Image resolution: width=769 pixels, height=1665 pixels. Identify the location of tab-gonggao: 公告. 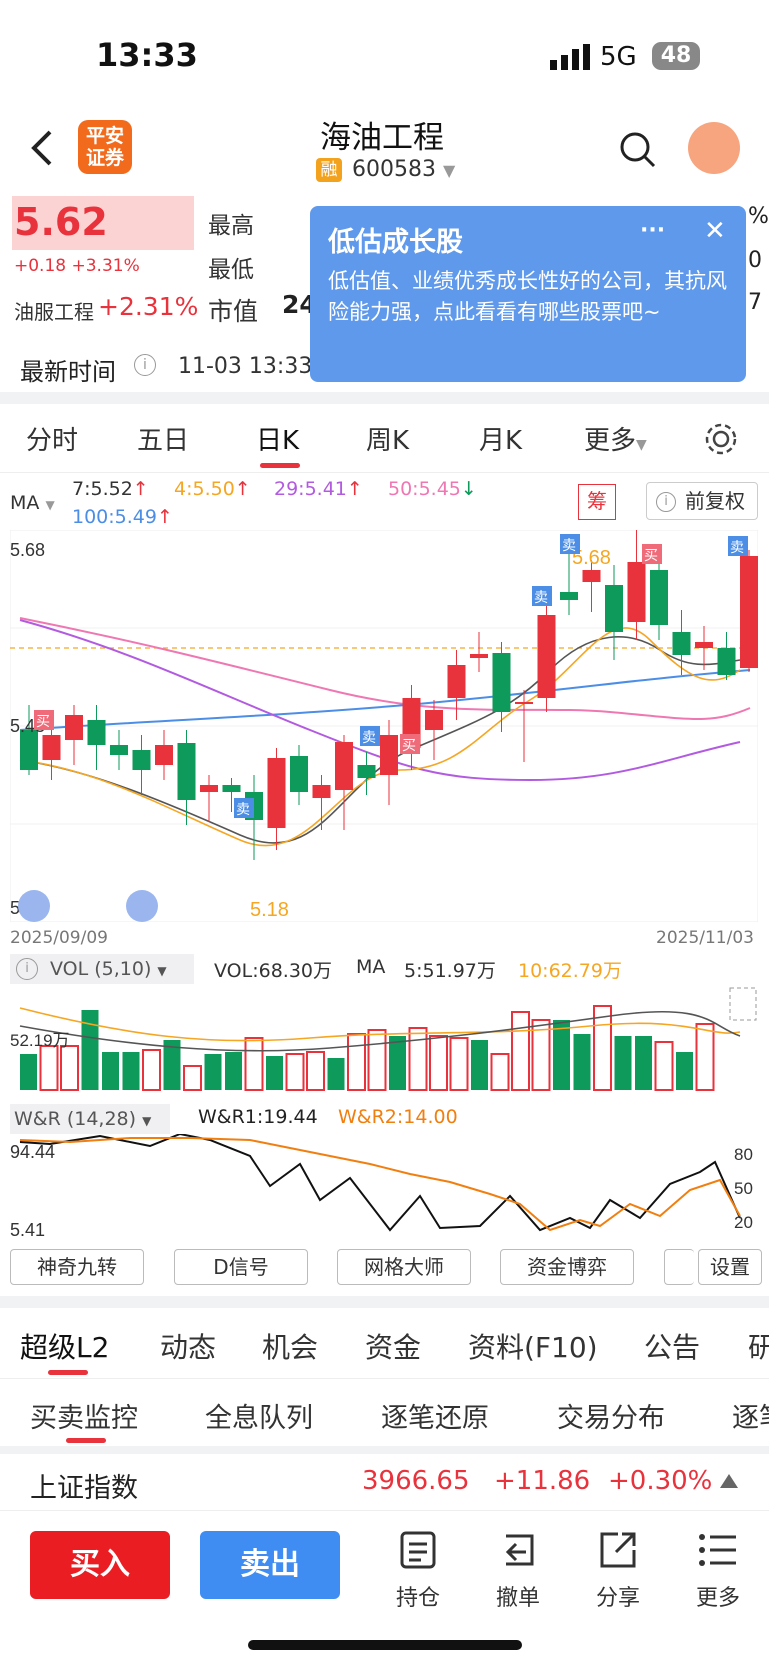
(672, 1347).